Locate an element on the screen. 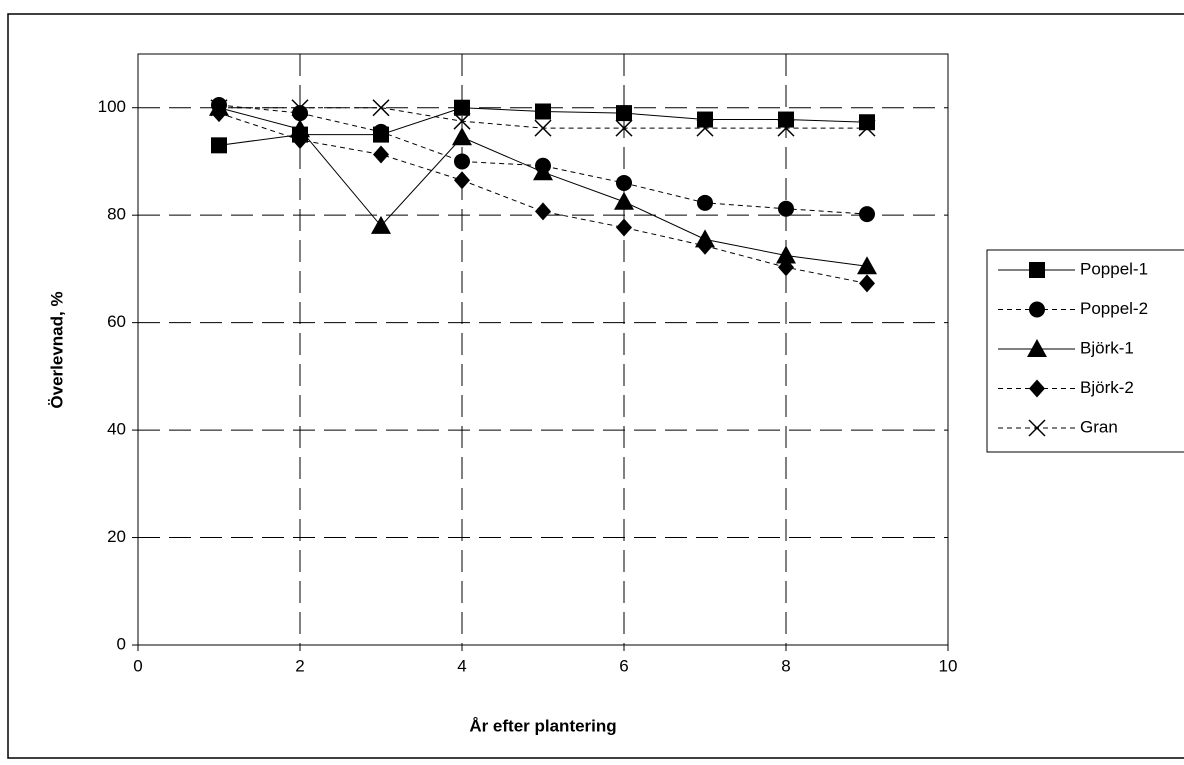 This screenshot has height=765, width=1184. y-tick-label: 100 is located at coordinates (112, 106).